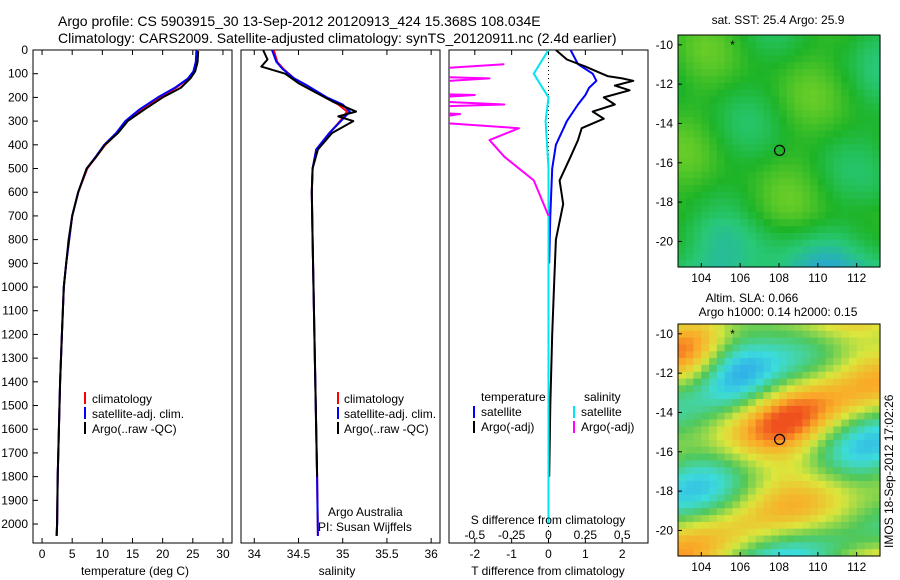  What do you see at coordinates (18, 192) in the screenshot?
I see `depth-tick-label: 600` at bounding box center [18, 192].